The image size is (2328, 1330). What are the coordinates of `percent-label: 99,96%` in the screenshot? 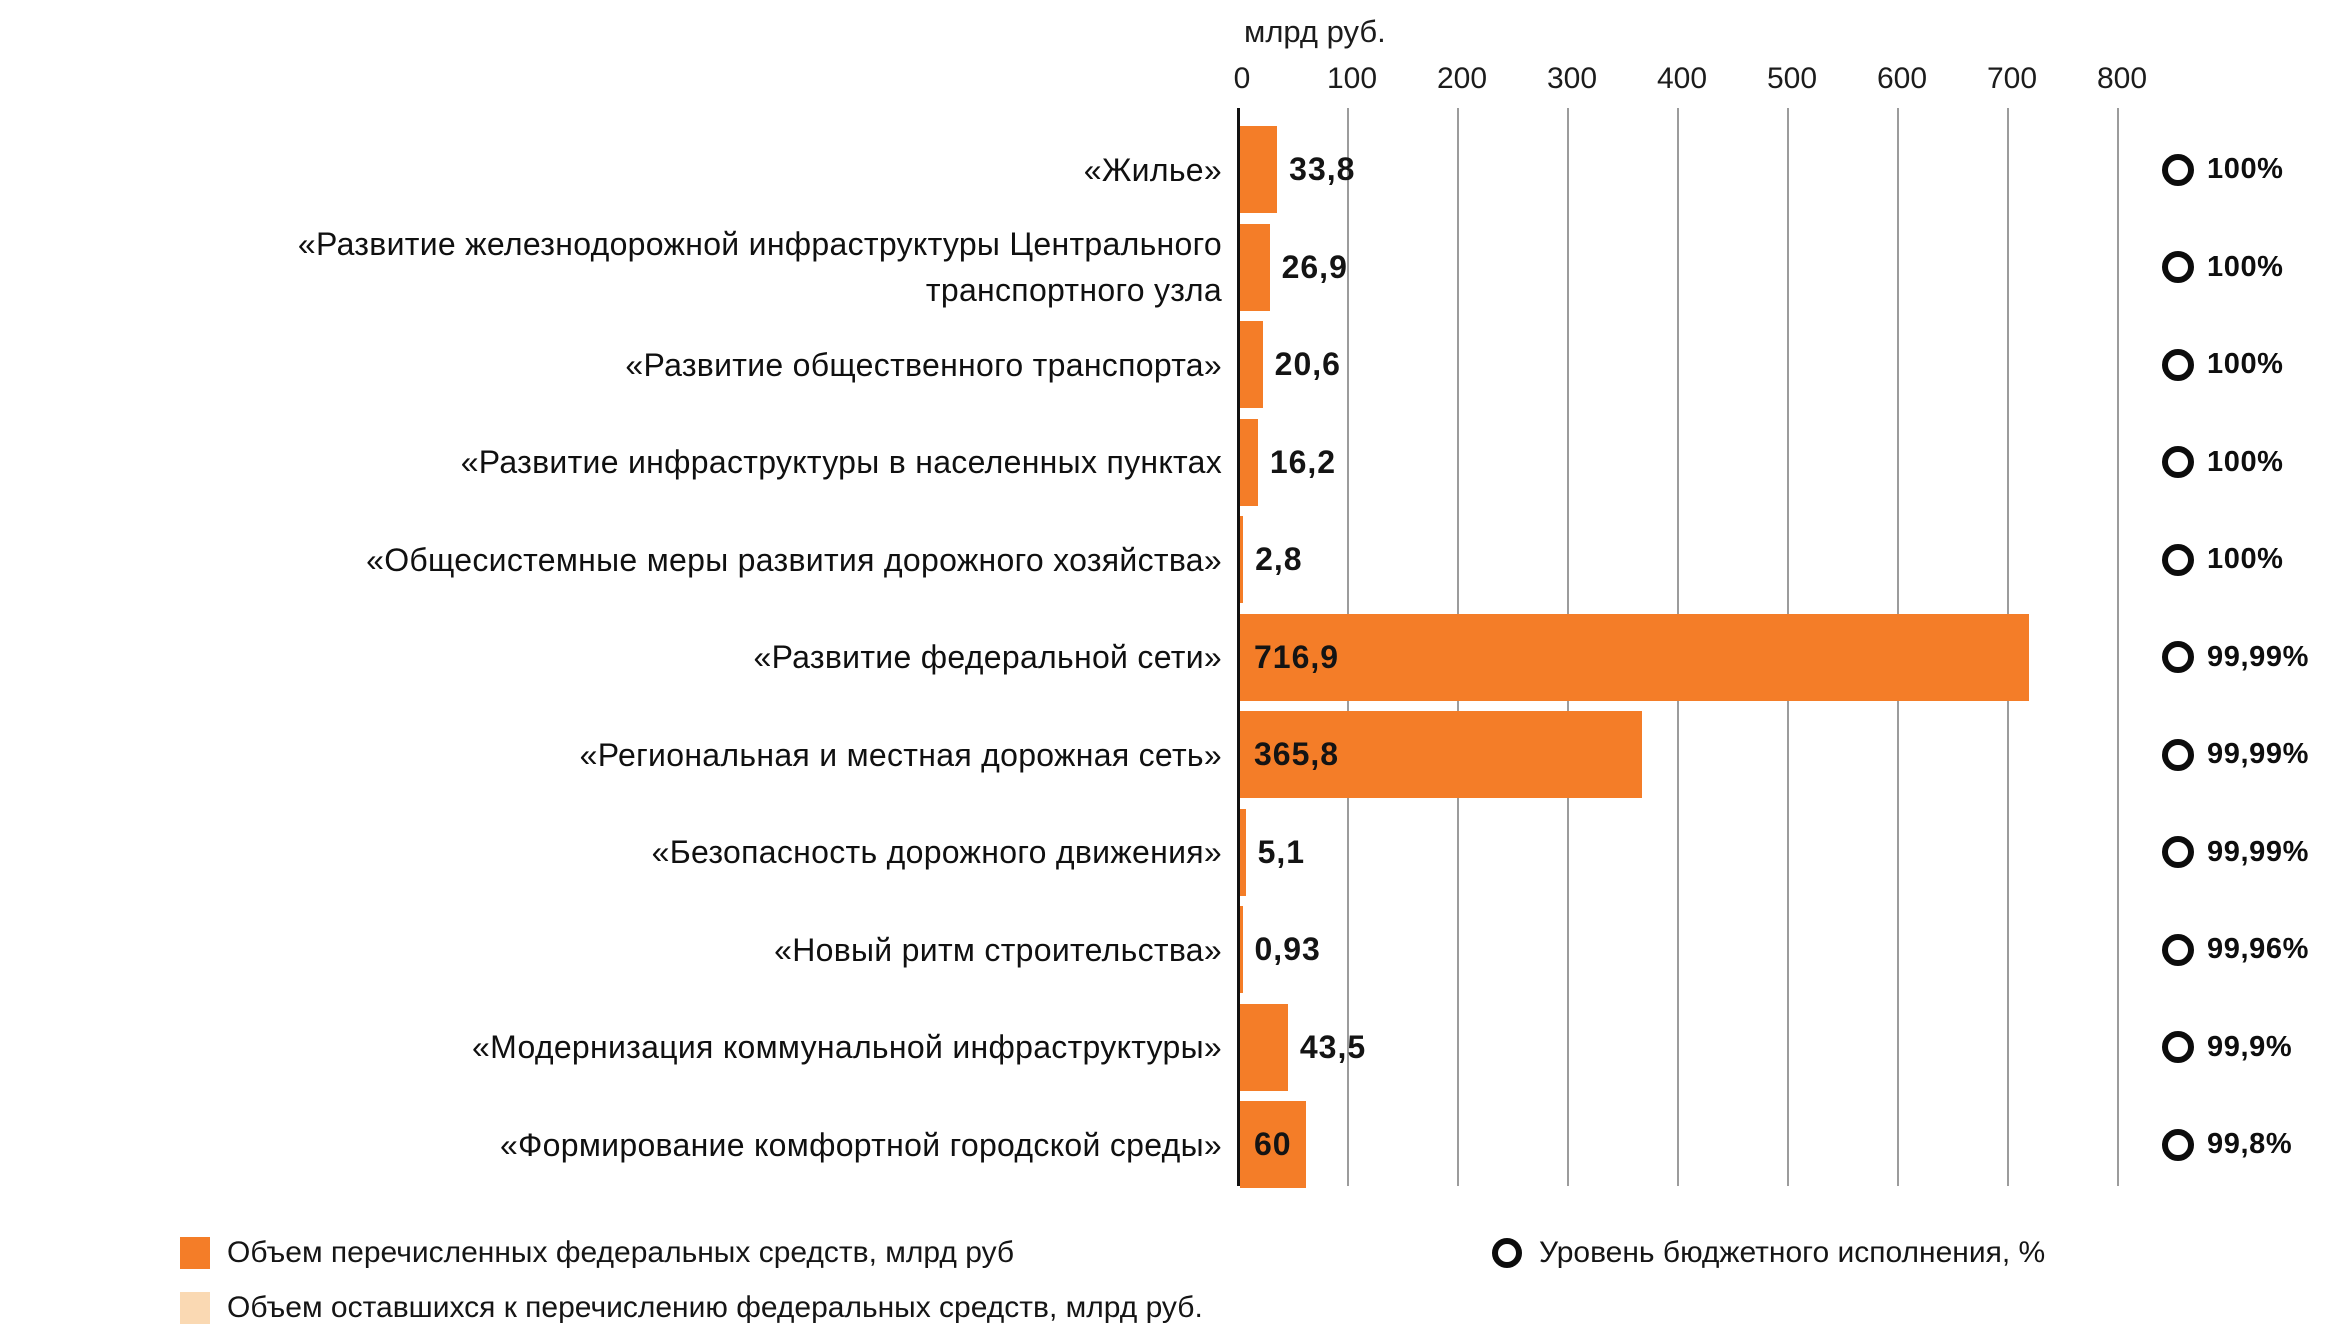 It's located at (2258, 949).